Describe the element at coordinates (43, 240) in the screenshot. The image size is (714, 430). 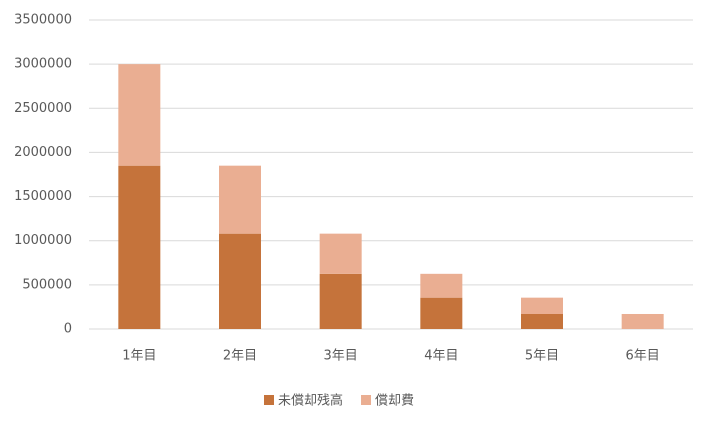
I see `y-tick-label: 1000000` at that location.